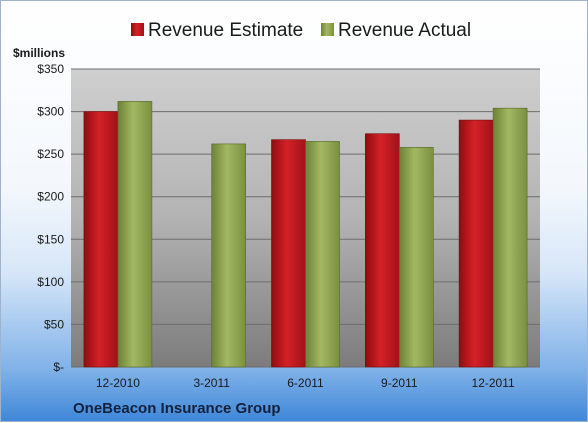 This screenshot has height=423, width=588. I want to click on legend: Revenue Estimate Revenue Actual, so click(301, 30).